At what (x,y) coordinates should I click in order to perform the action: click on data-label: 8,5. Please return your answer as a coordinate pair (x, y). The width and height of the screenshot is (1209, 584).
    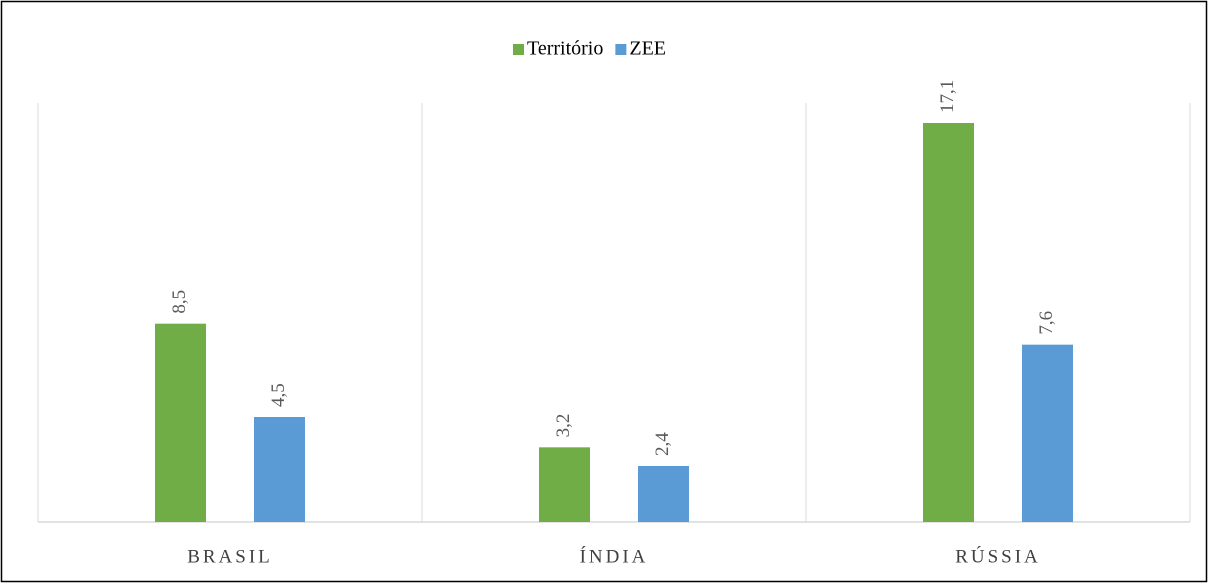
    Looking at the image, I should click on (179, 302).